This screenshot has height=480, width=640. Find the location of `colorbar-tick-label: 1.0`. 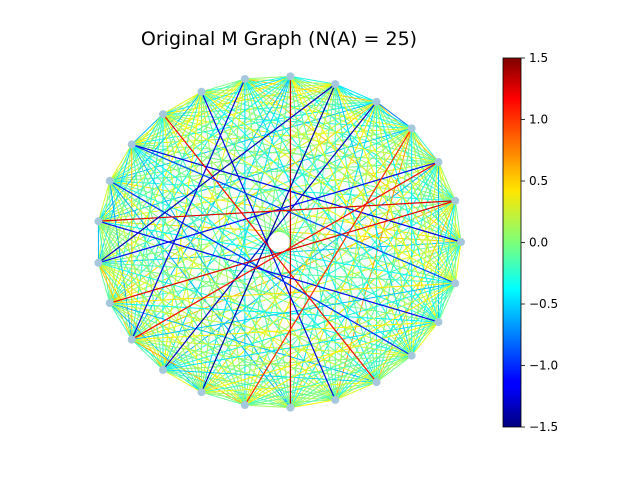

colorbar-tick-label: 1.0 is located at coordinates (538, 120).